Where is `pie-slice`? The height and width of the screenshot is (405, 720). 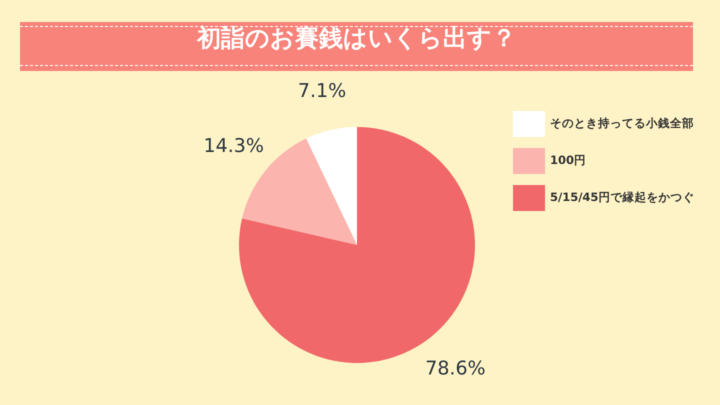
pie-slice is located at coordinates (331, 186).